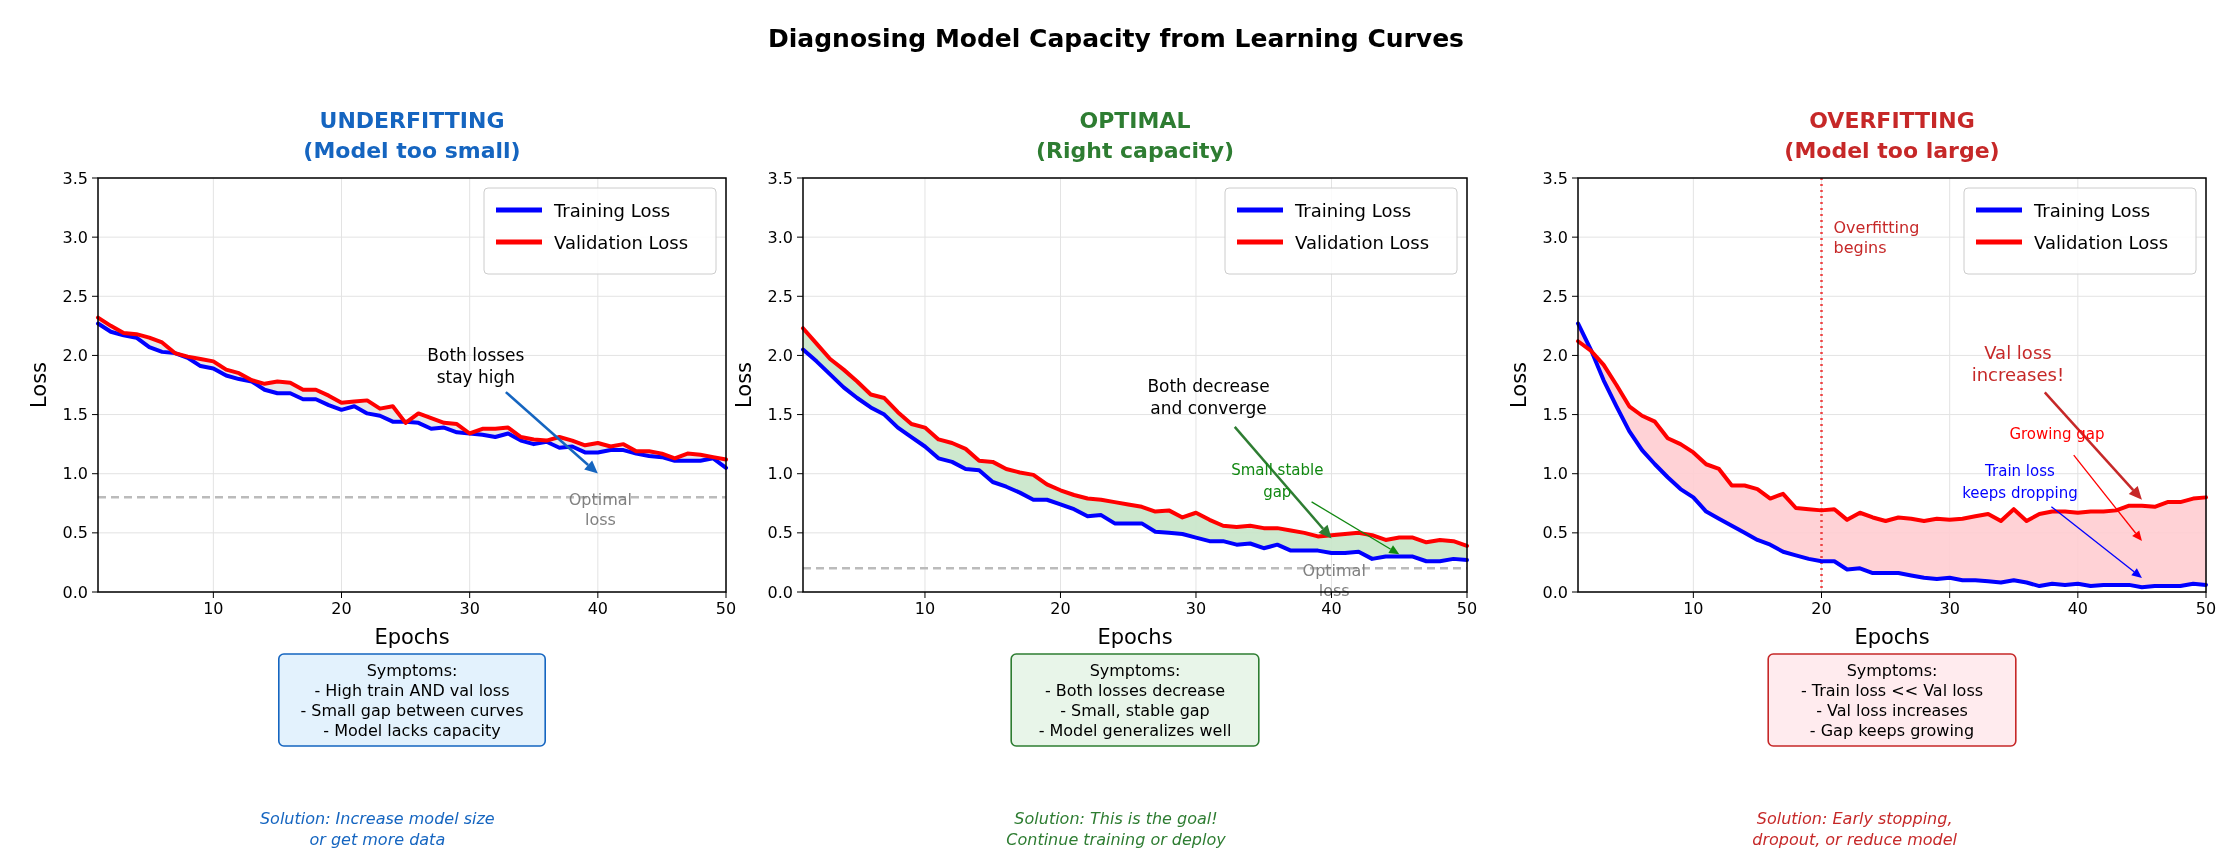 The height and width of the screenshot is (859, 2234). I want to click on annotation: Small stable gap, so click(1277, 481).